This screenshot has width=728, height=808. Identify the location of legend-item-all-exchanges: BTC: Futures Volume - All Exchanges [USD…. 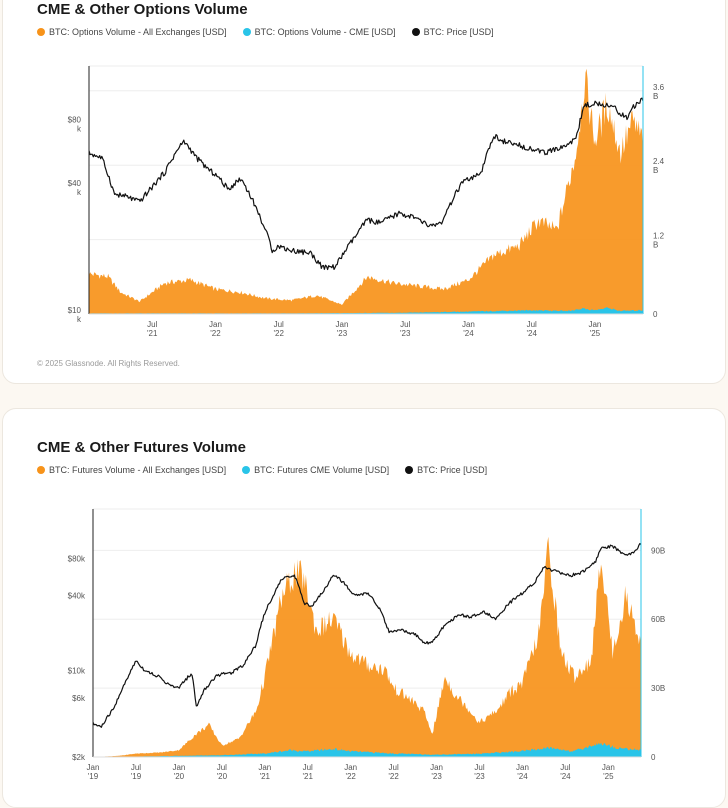
(131, 470).